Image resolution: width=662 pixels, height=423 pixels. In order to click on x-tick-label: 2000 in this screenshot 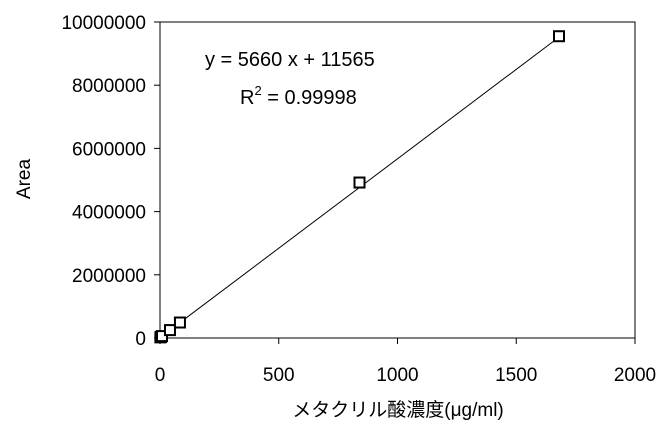, I will do `click(635, 375)`.